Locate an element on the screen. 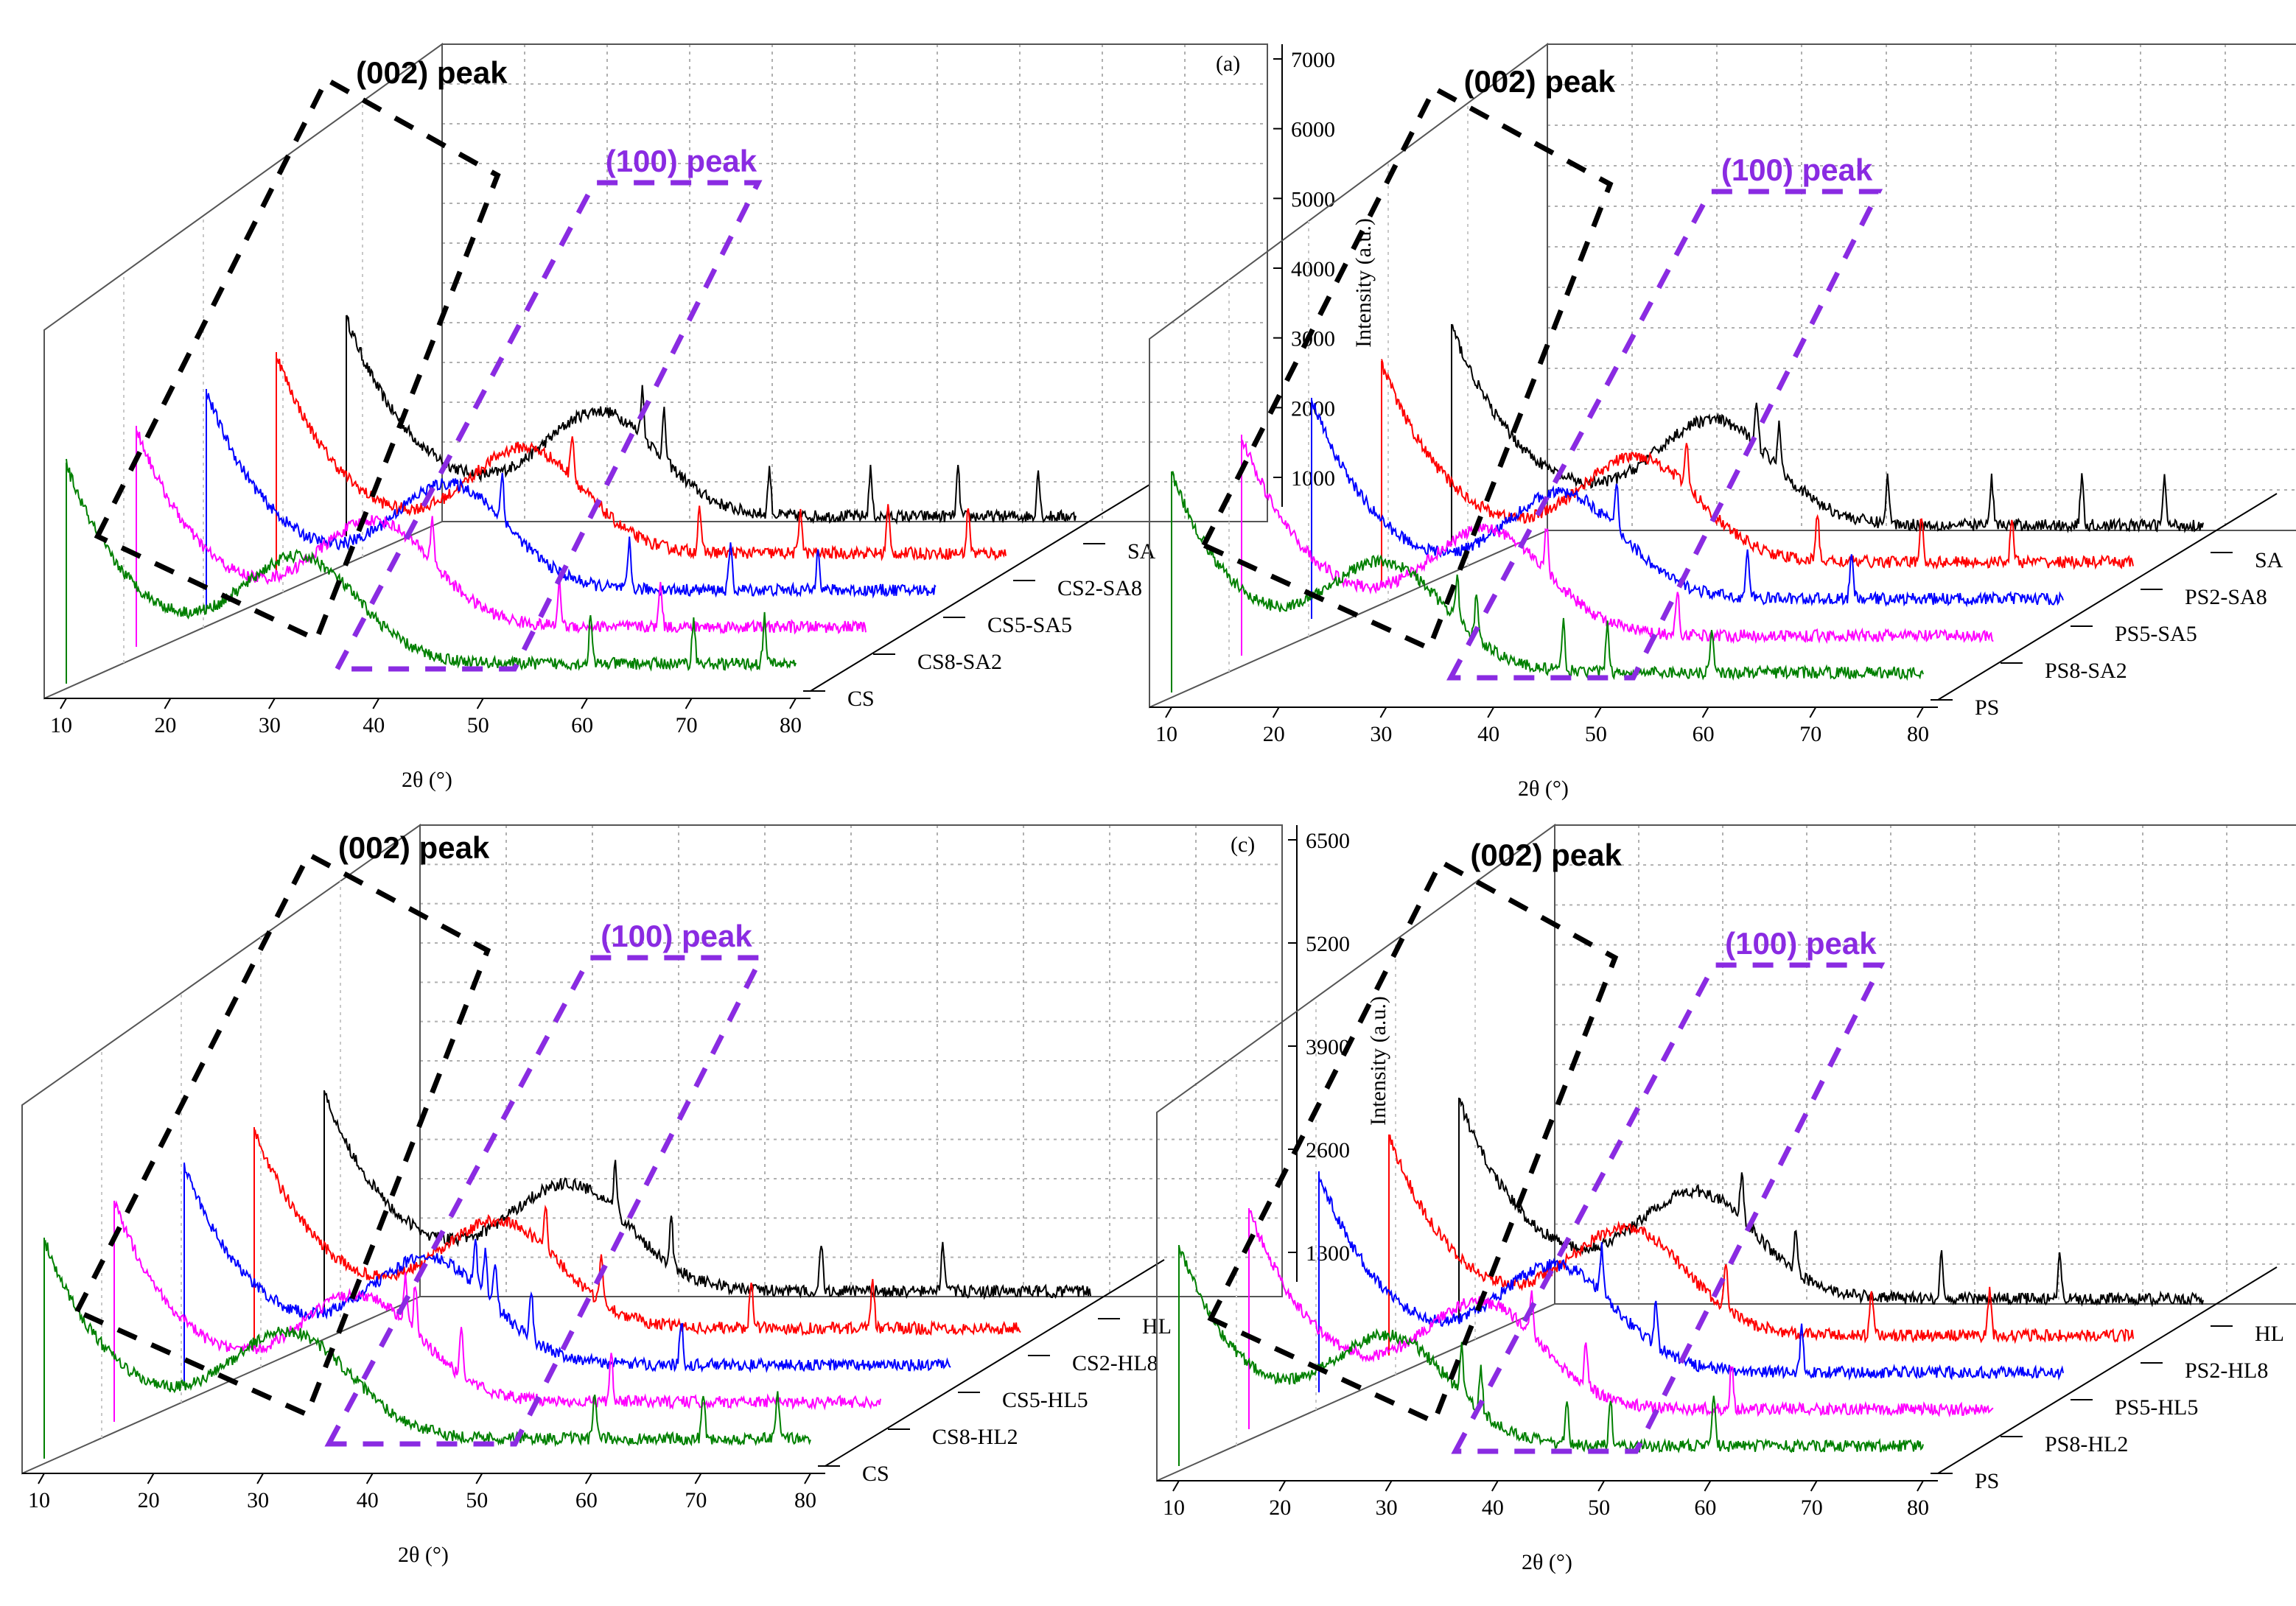 The image size is (2296, 1606). spectrum-line-cs8-sa2 is located at coordinates (501, 532).